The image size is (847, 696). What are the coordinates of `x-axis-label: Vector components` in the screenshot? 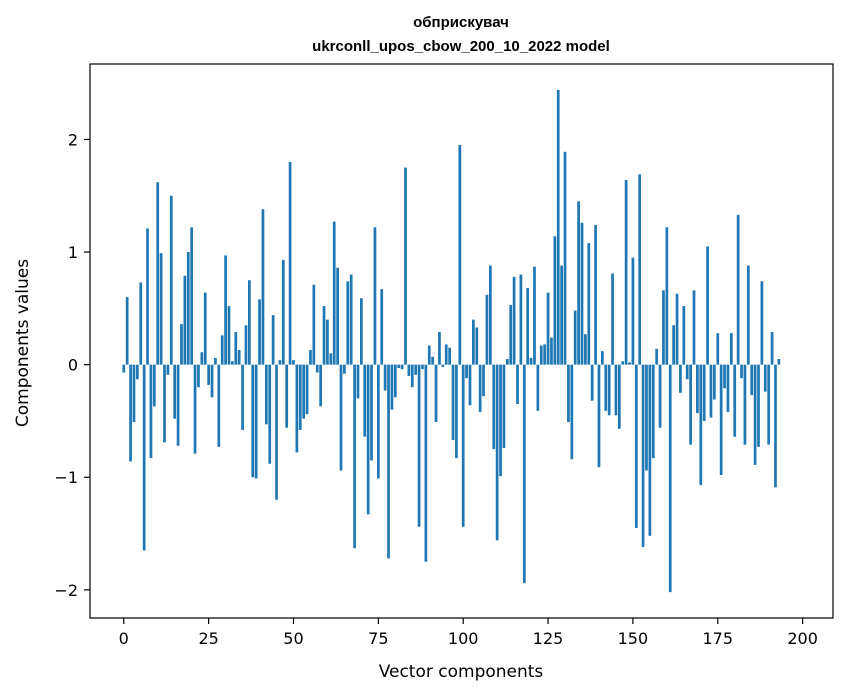 It's located at (461, 672).